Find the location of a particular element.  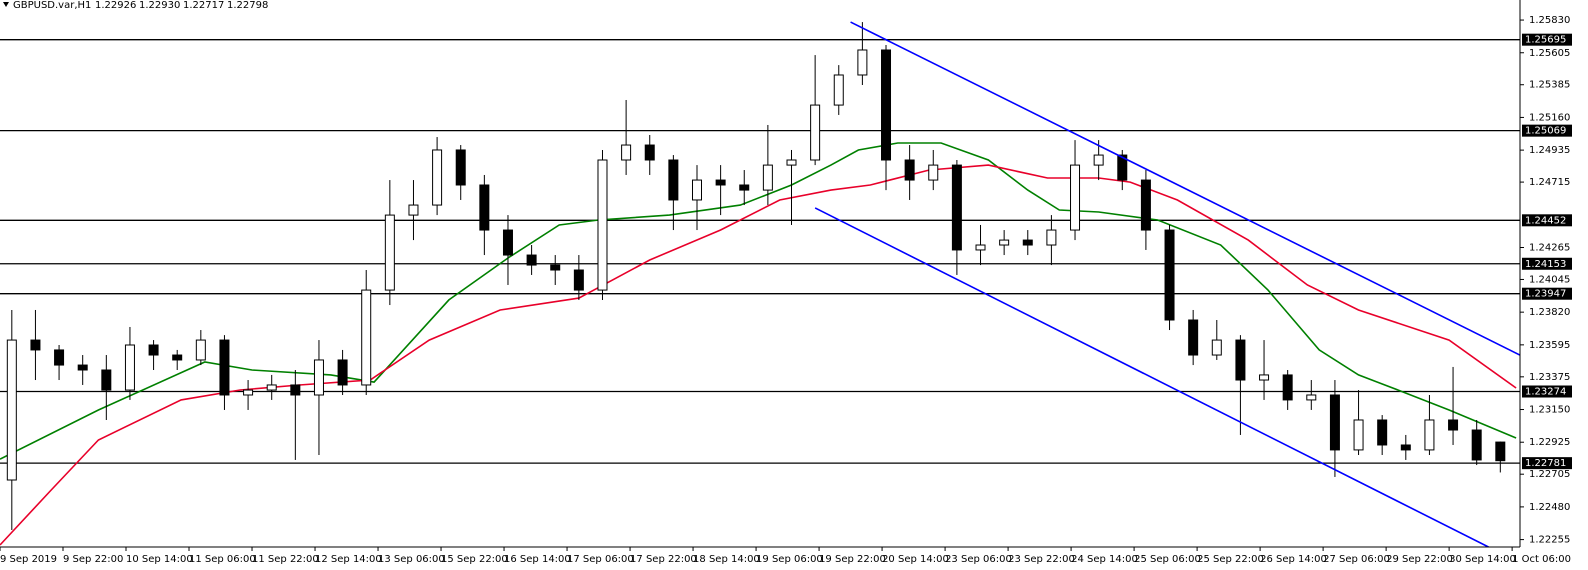

x-tick-label: 30 Sep 14:00 is located at coordinates (1482, 559).